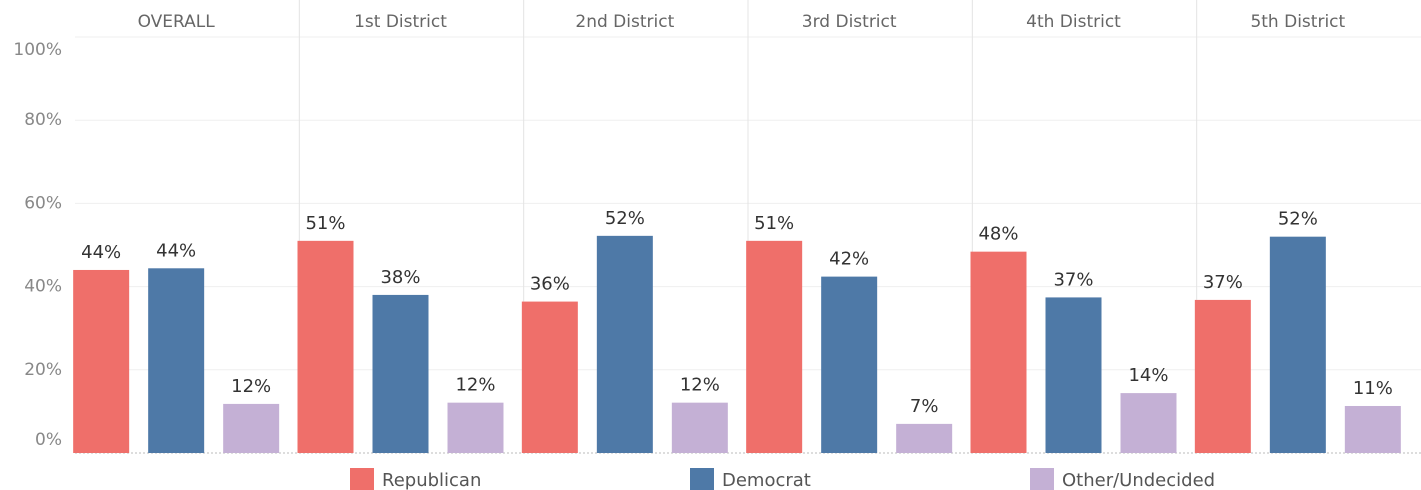 This screenshot has height=490, width=1421. What do you see at coordinates (48, 440) in the screenshot?
I see `y-tick-label: 0%` at bounding box center [48, 440].